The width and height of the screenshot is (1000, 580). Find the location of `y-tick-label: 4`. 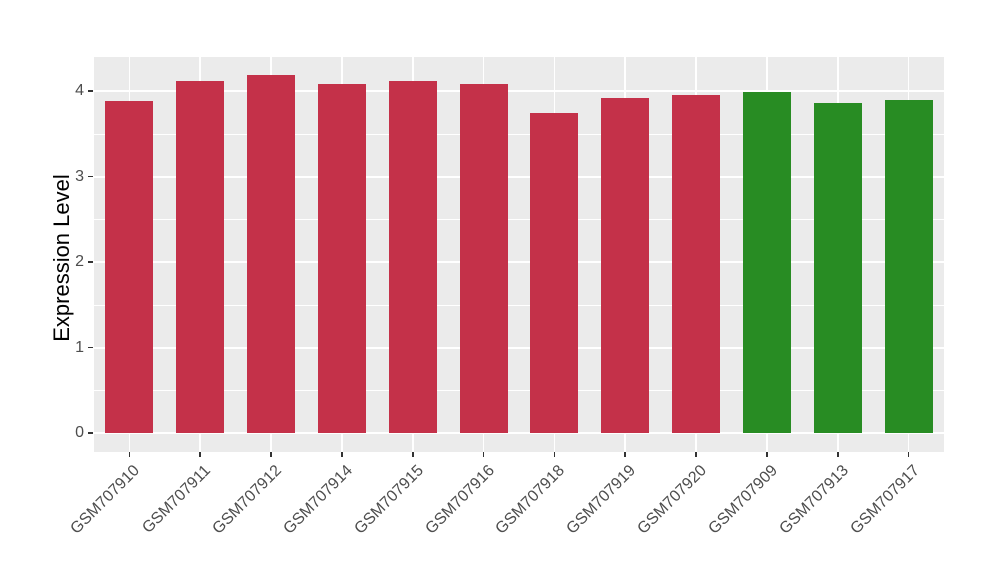

y-tick-label: 4 is located at coordinates (79, 91).